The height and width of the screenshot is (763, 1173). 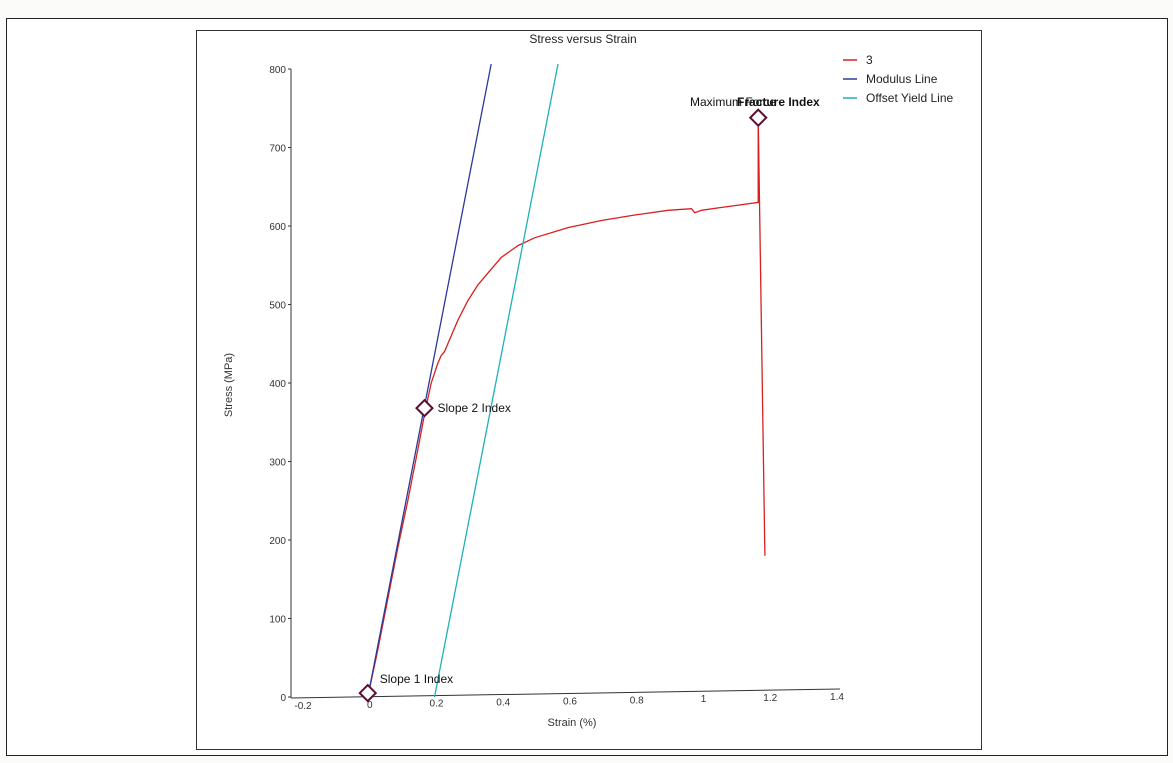 I want to click on y-tick-label: 100, so click(x=277, y=620).